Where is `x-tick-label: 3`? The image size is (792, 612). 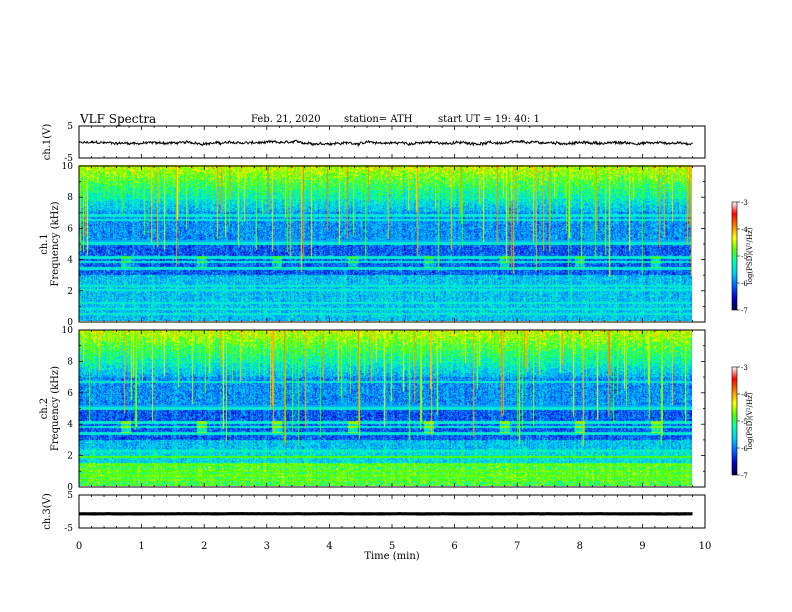 x-tick-label: 3 is located at coordinates (267, 546).